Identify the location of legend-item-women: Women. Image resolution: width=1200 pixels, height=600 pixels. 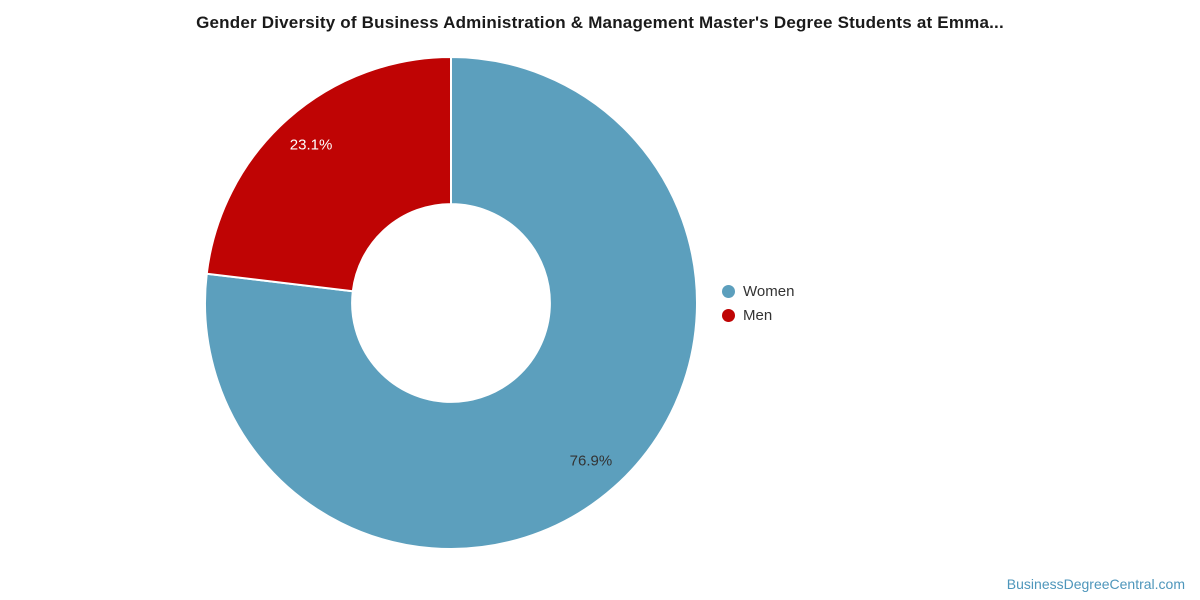
(758, 291).